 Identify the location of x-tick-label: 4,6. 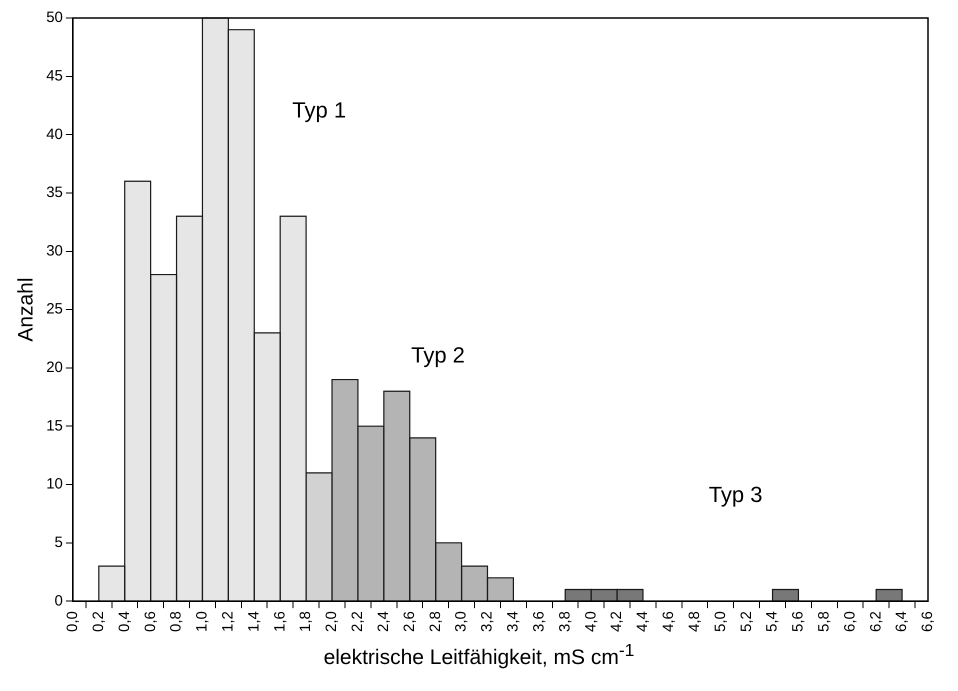
(669, 621).